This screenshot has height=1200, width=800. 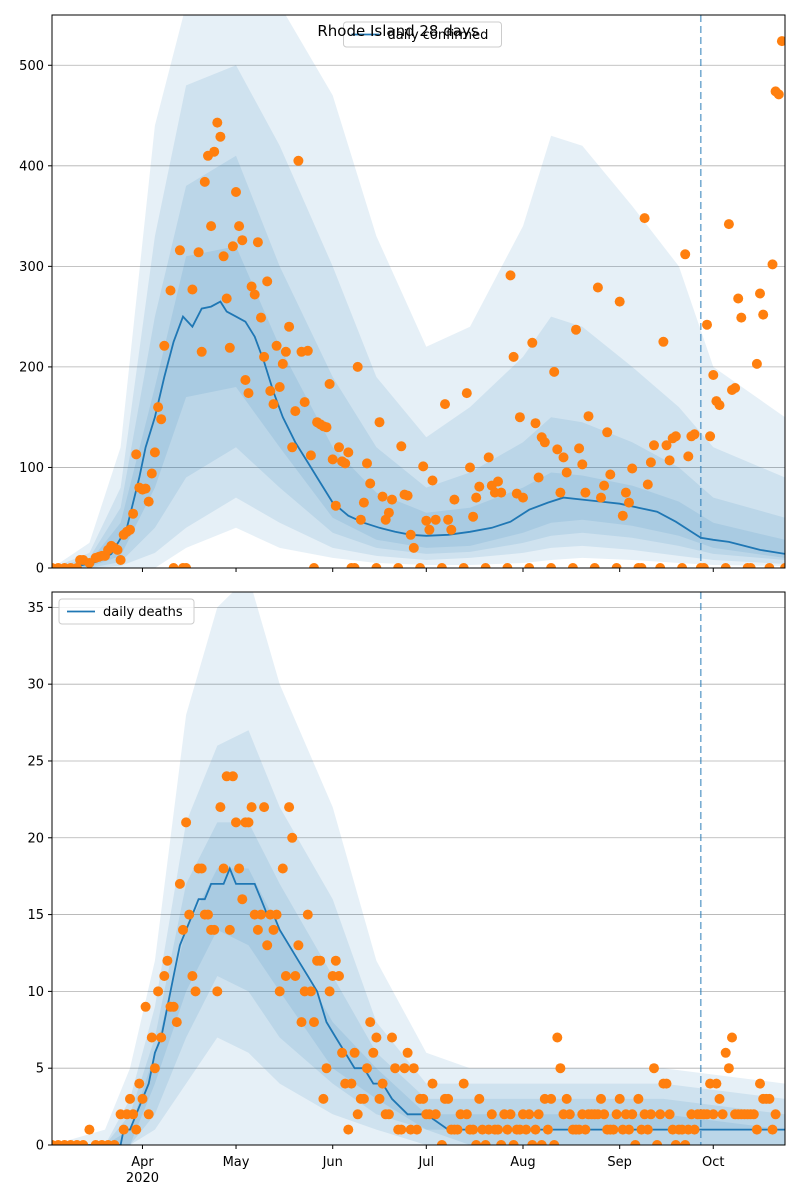 What do you see at coordinates (31, 66) in the screenshot?
I see `y-tick-label: 500` at bounding box center [31, 66].